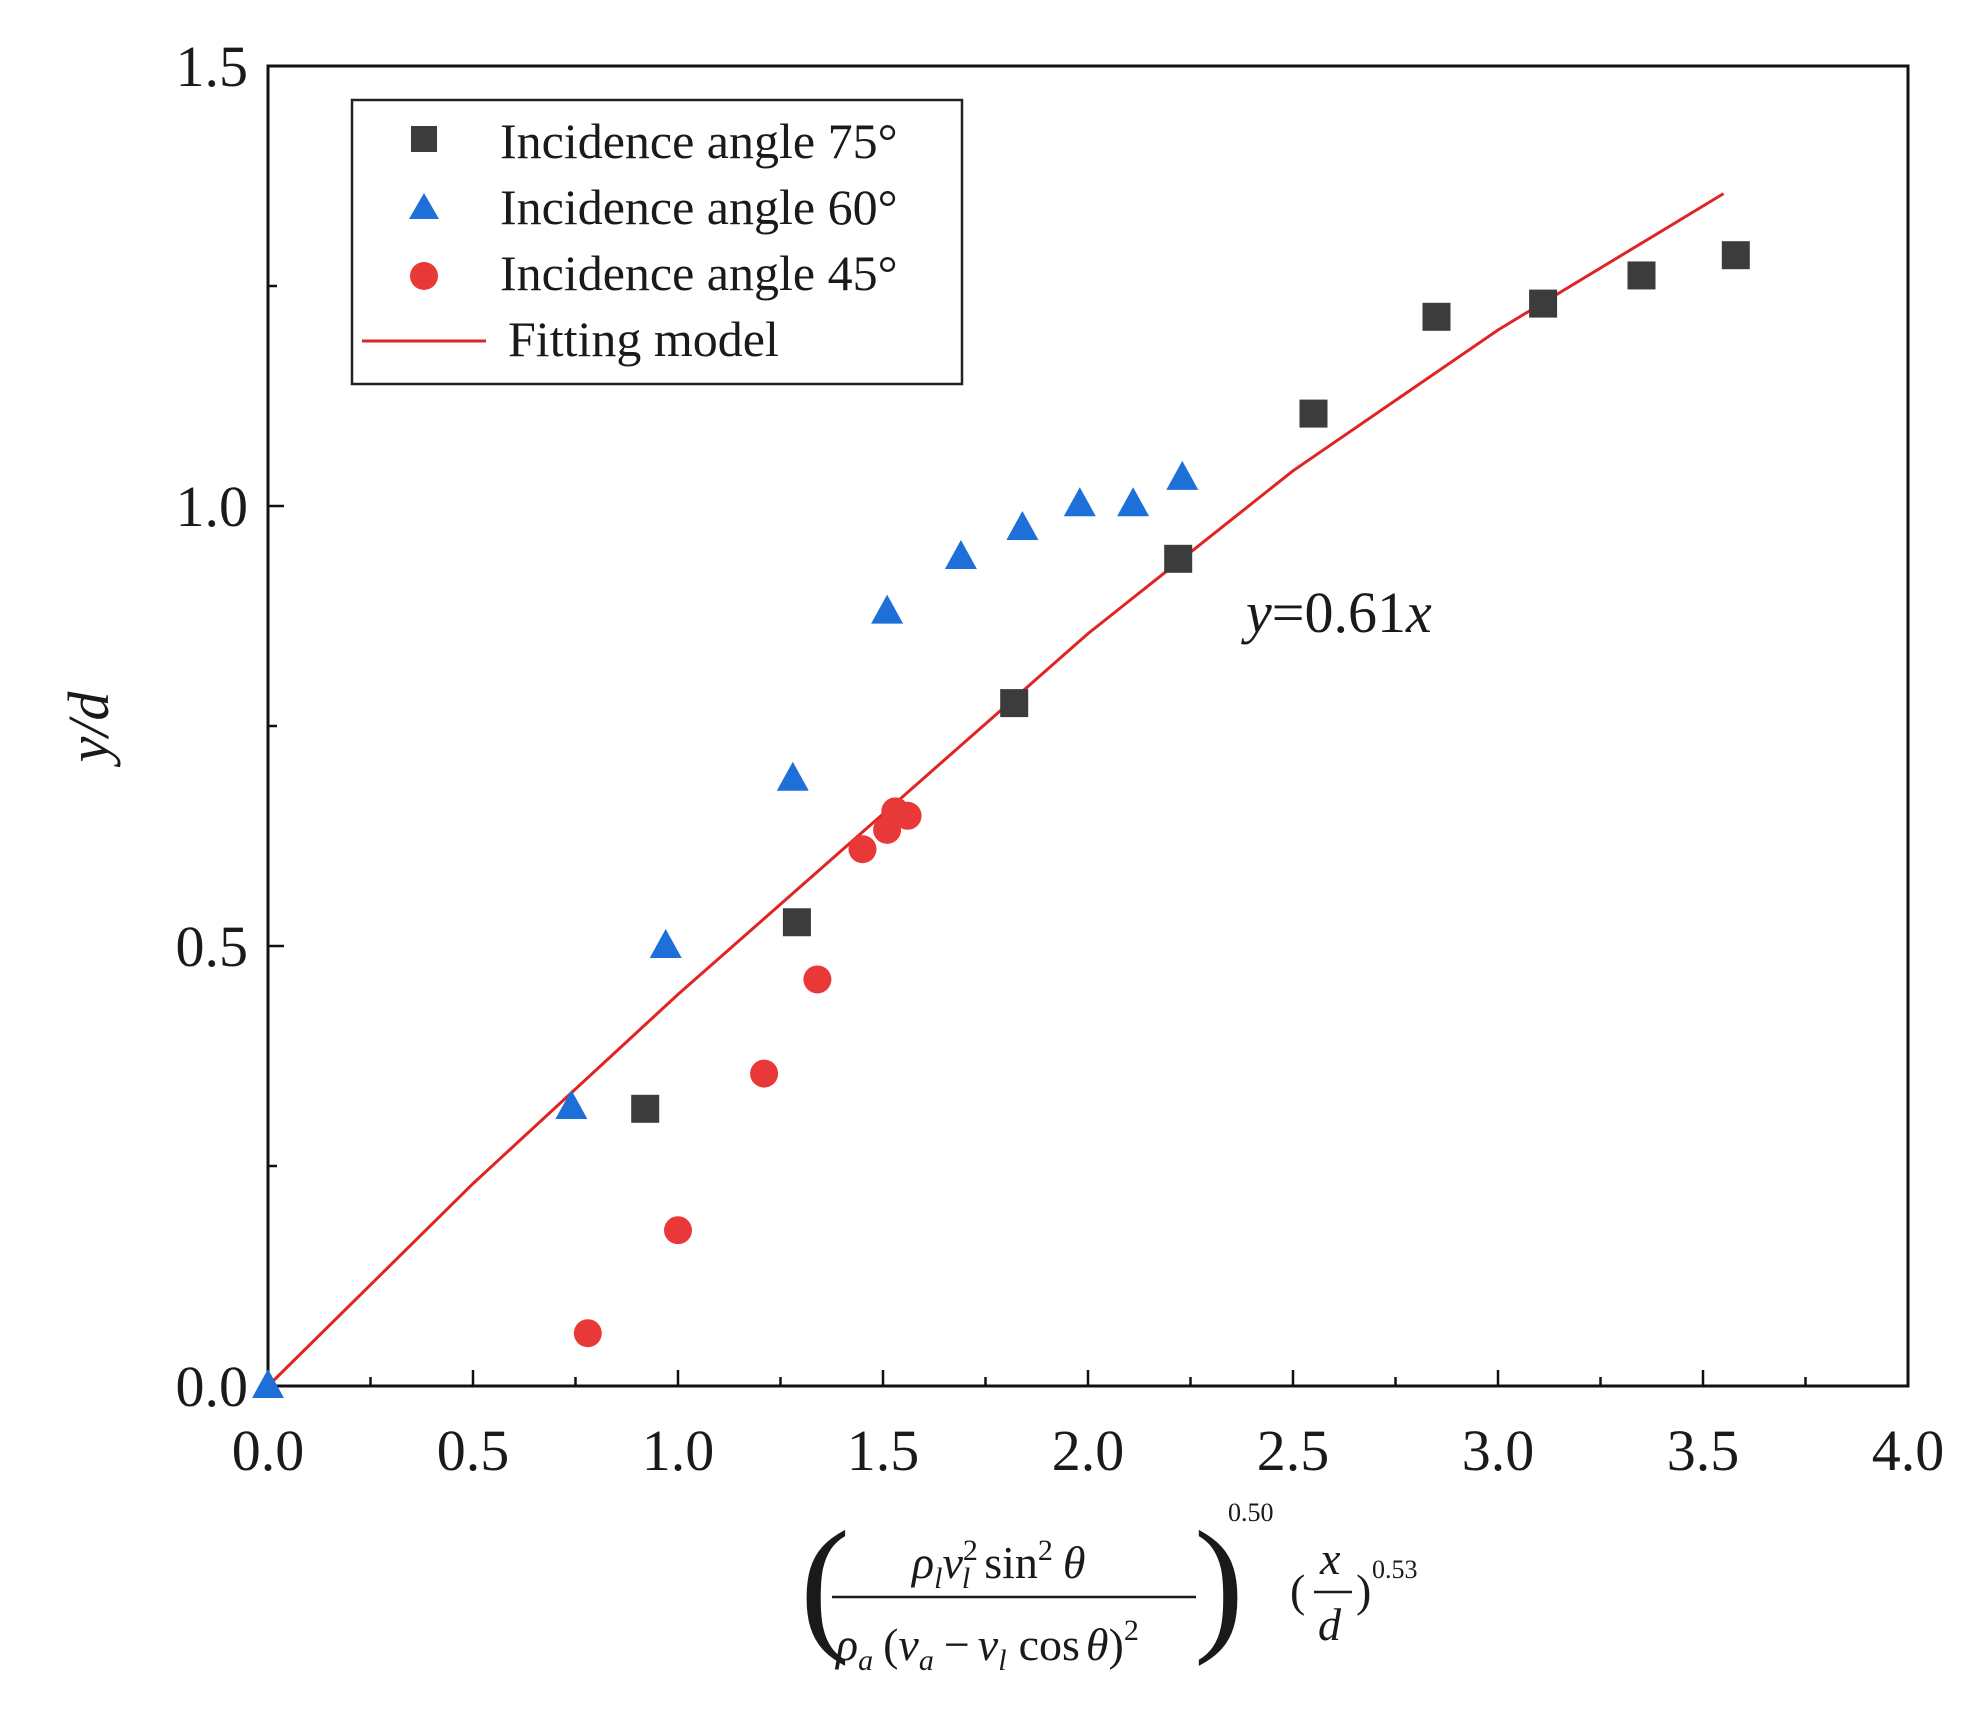  What do you see at coordinates (212, 506) in the screenshot?
I see `y-tick-label: 1.0` at bounding box center [212, 506].